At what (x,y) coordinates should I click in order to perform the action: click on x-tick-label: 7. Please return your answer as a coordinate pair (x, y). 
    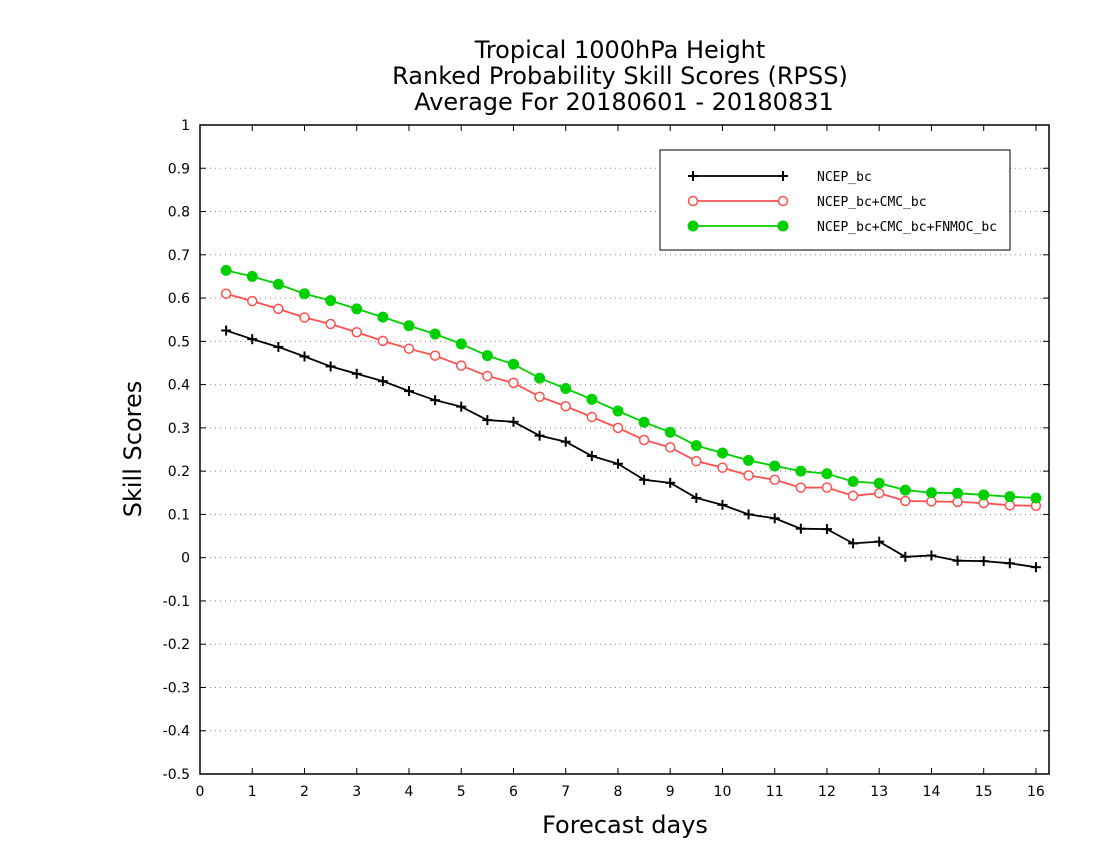
    Looking at the image, I should click on (565, 792).